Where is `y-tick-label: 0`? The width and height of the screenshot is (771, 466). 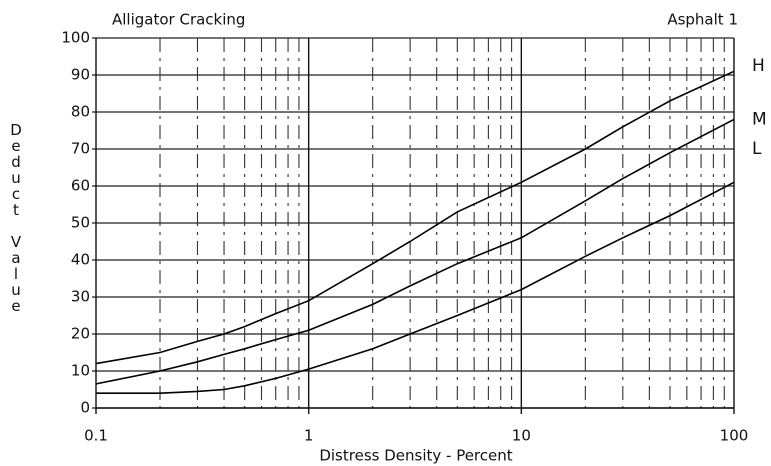
y-tick-label: 0 is located at coordinates (85, 408).